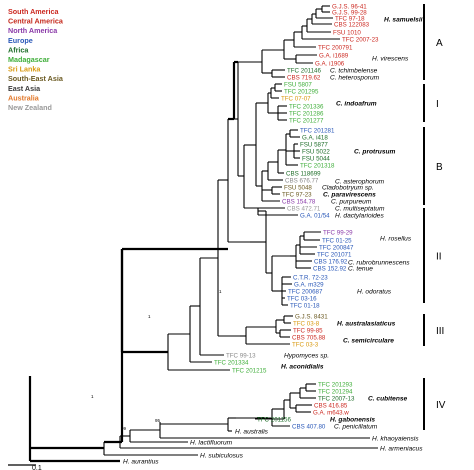  What do you see at coordinates (25, 467) in the screenshot?
I see `scale-bar: 0.1` at bounding box center [25, 467].